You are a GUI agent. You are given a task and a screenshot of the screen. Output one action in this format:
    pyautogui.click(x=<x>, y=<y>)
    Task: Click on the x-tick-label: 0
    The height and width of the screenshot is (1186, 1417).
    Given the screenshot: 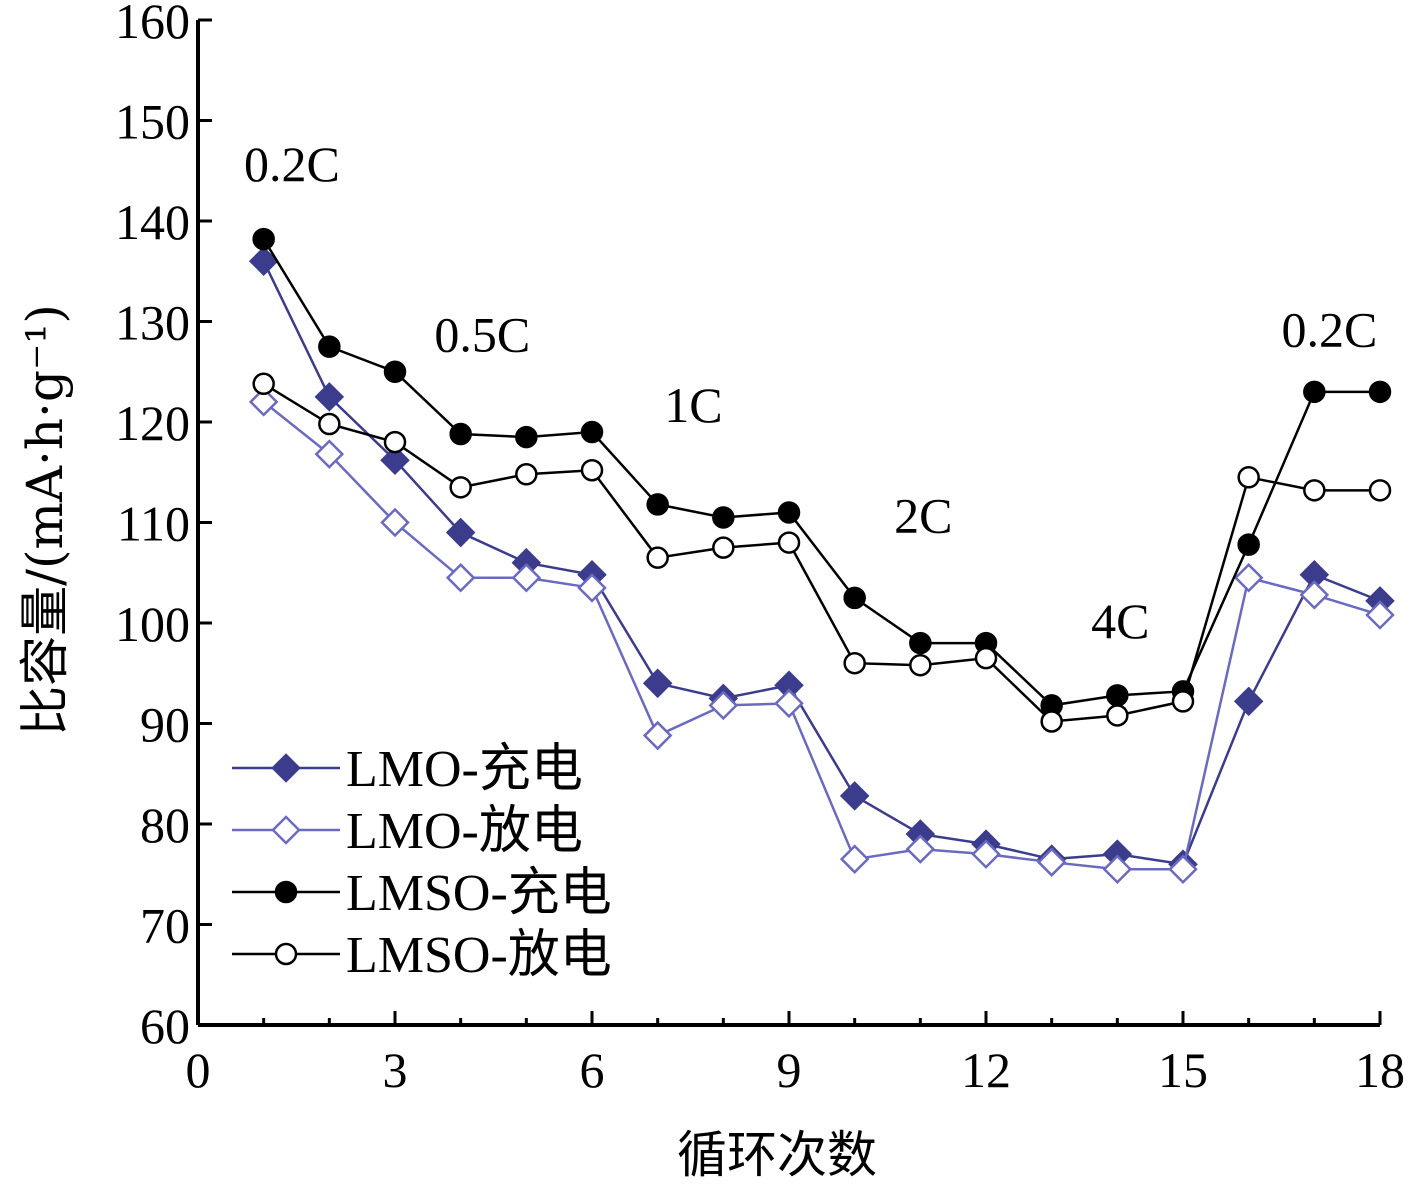 What is the action you would take?
    pyautogui.click(x=198, y=1070)
    